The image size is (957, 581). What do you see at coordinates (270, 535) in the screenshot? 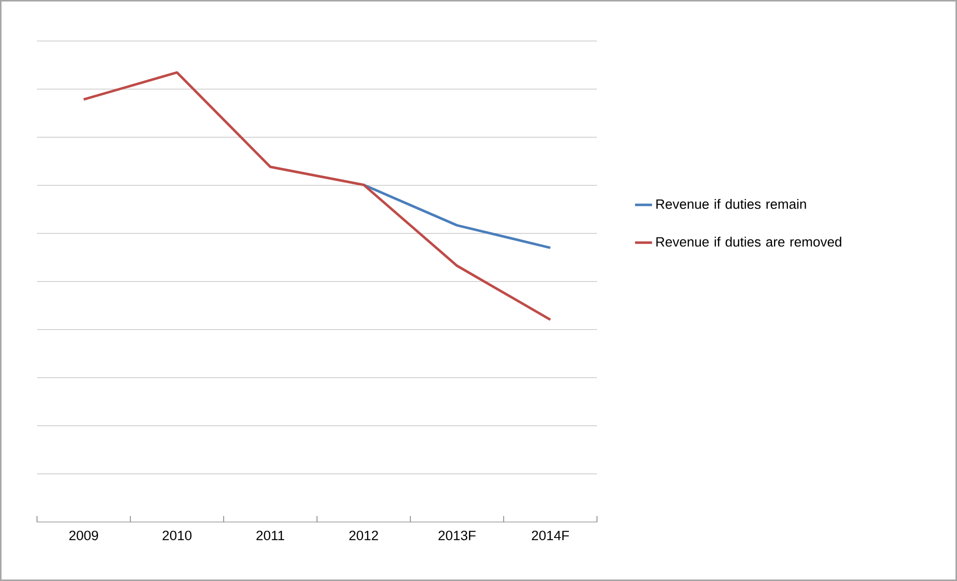
I see `x-tick-label: 2011` at bounding box center [270, 535].